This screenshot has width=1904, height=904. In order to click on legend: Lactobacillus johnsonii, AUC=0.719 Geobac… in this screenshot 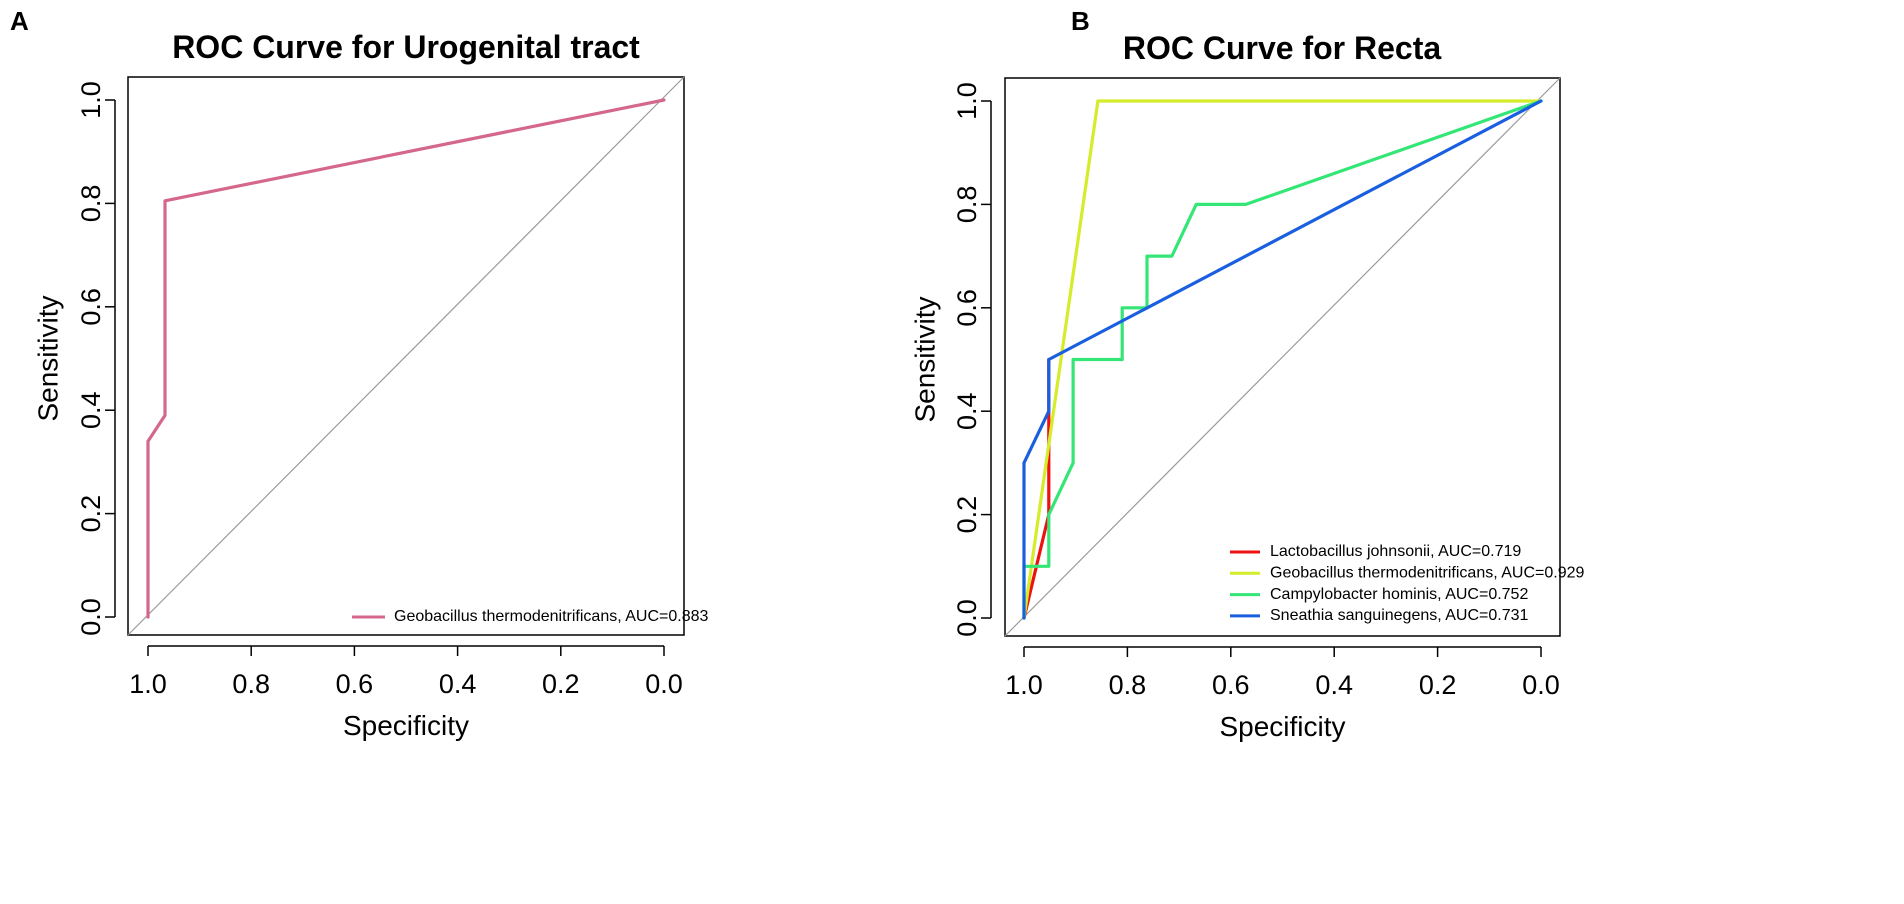, I will do `click(1407, 583)`.